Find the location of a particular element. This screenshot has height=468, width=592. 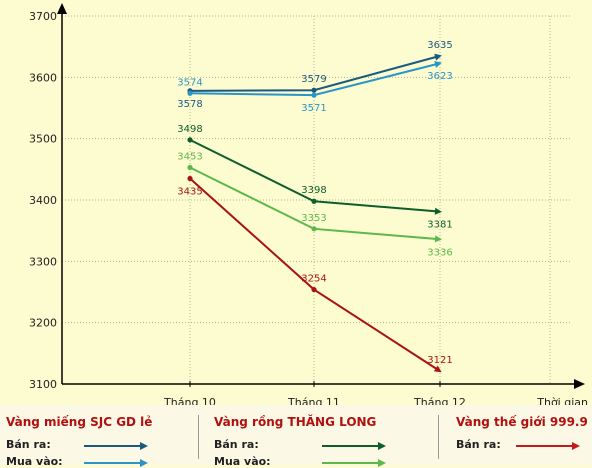

x-axis-arrow-icon is located at coordinates (579, 384).